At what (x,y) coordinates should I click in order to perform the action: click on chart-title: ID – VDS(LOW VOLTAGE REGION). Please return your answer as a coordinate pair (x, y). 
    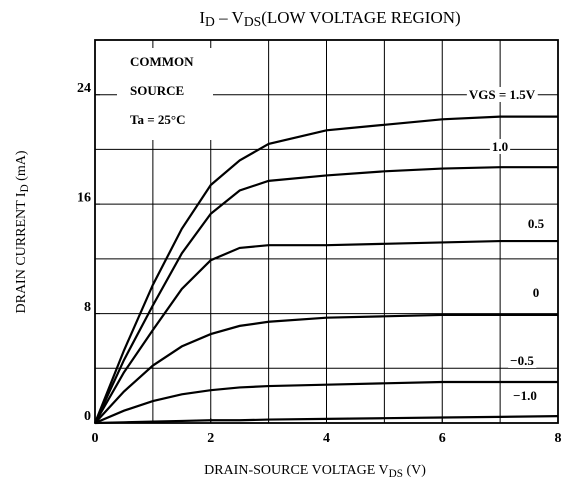
    Looking at the image, I should click on (329, 18).